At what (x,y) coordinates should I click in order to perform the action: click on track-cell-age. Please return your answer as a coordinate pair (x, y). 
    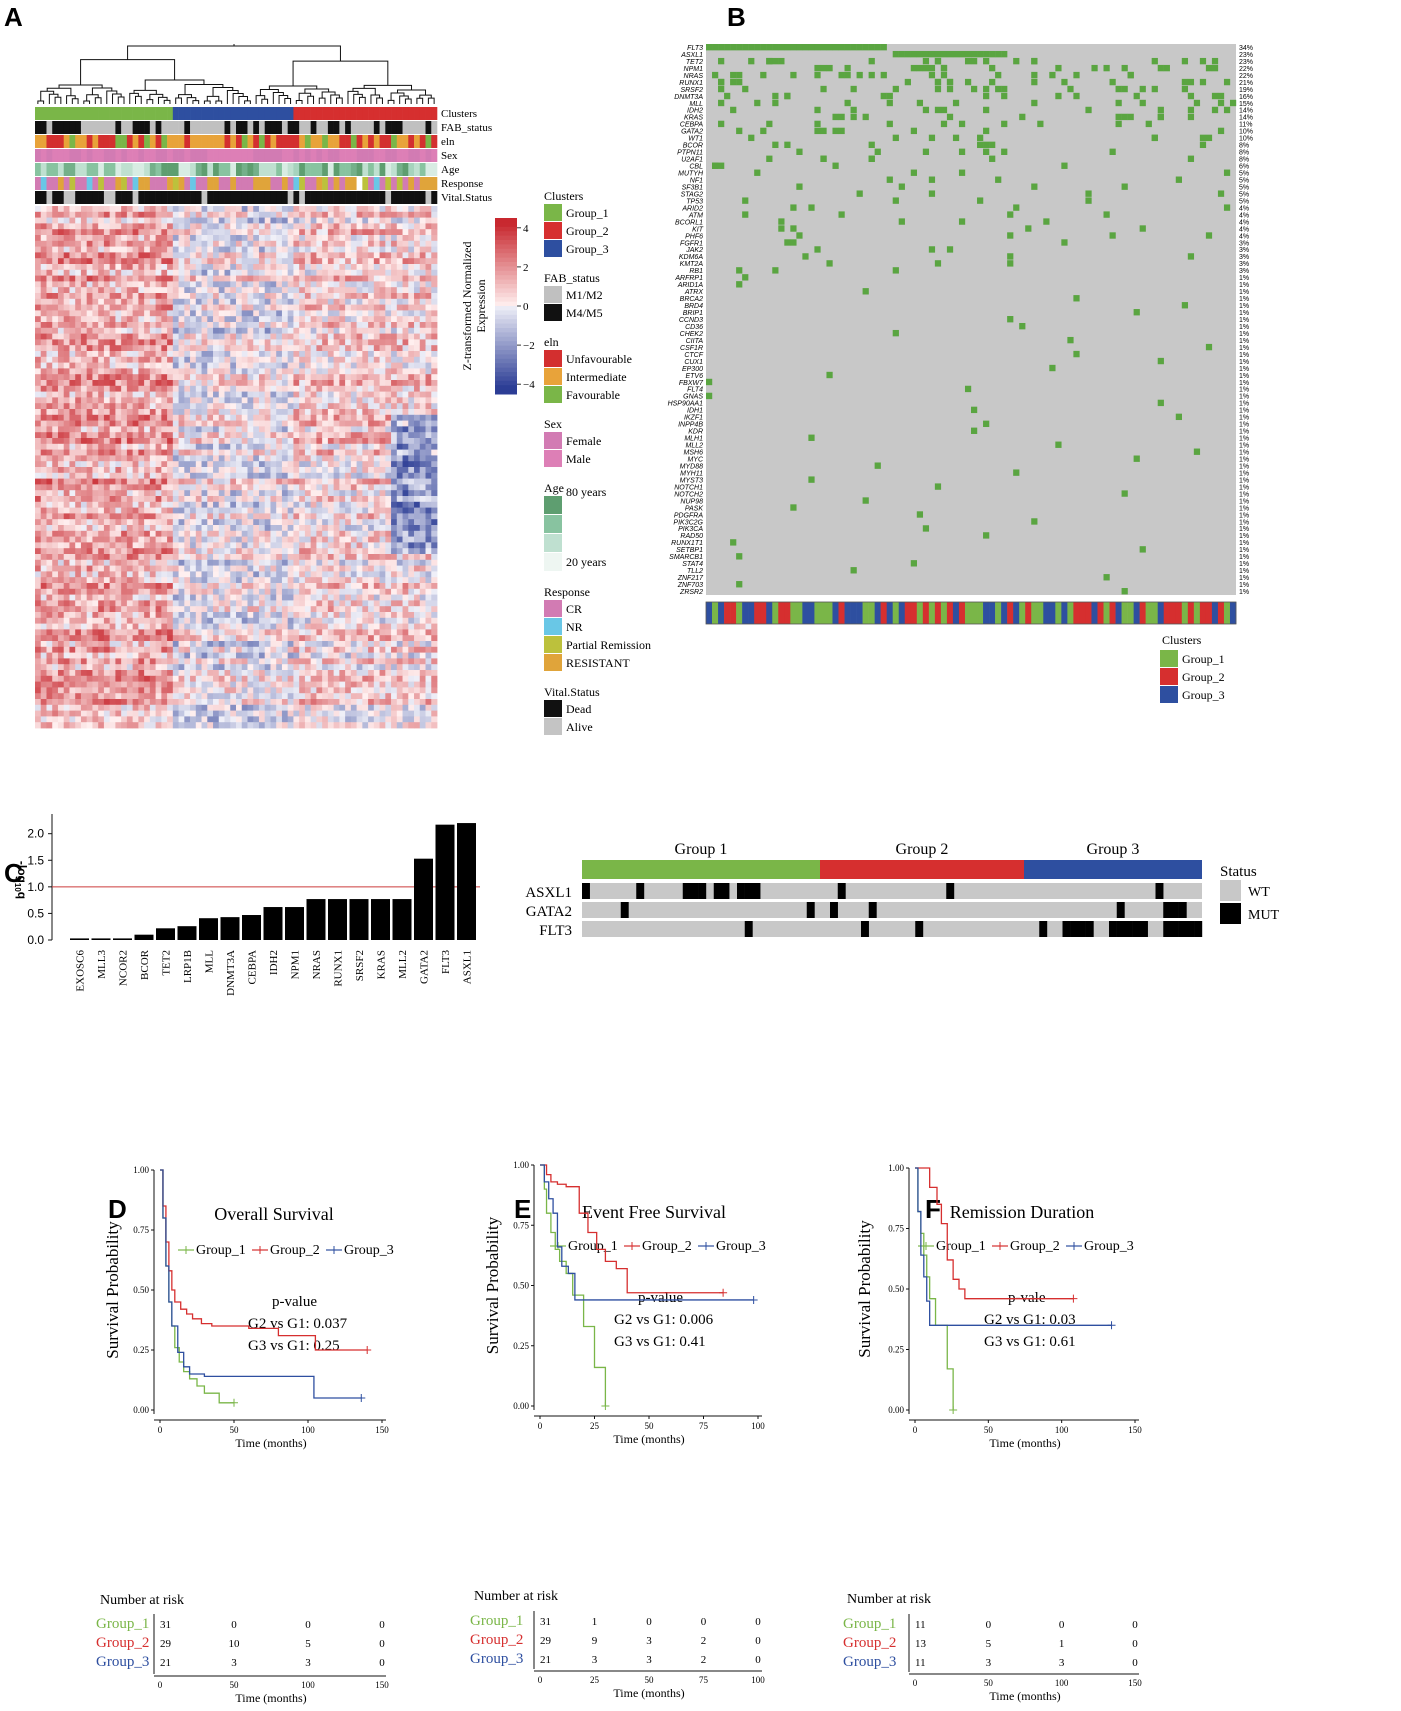
    Looking at the image, I should click on (61, 169).